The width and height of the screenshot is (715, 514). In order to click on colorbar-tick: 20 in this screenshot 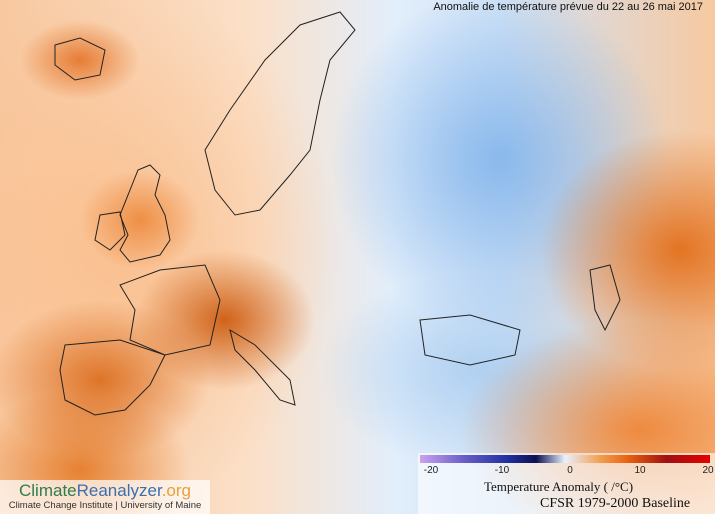, I will do `click(708, 470)`.